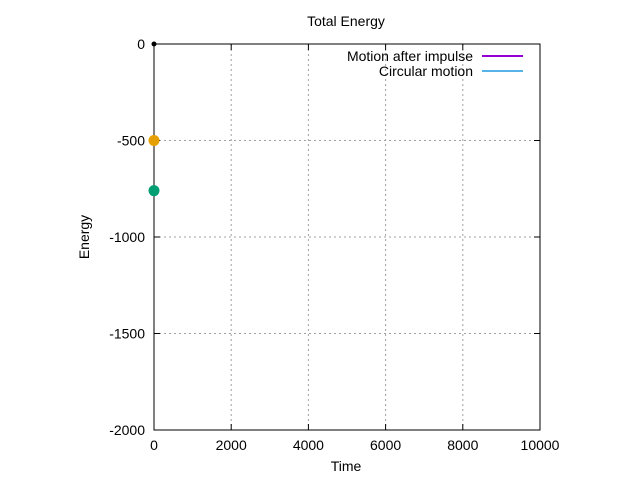 This screenshot has height=480, width=640. I want to click on plot-data, so click(154, 119).